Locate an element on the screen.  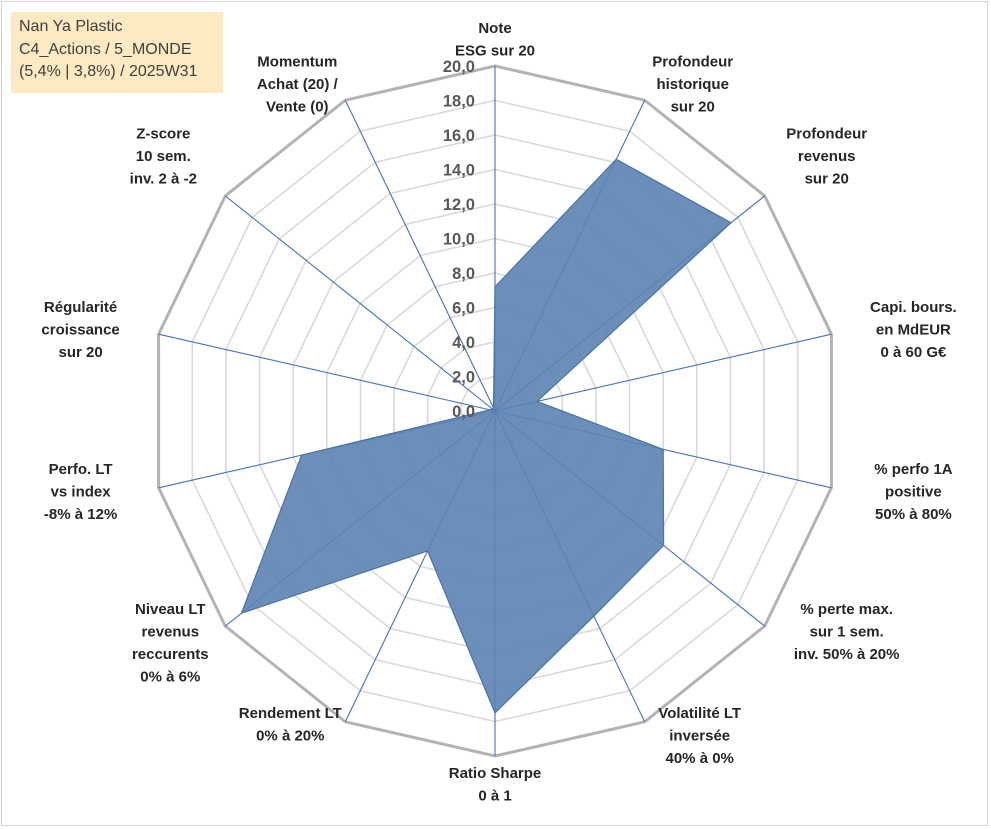
axis-label-line: ESG sur 20 is located at coordinates (495, 51).